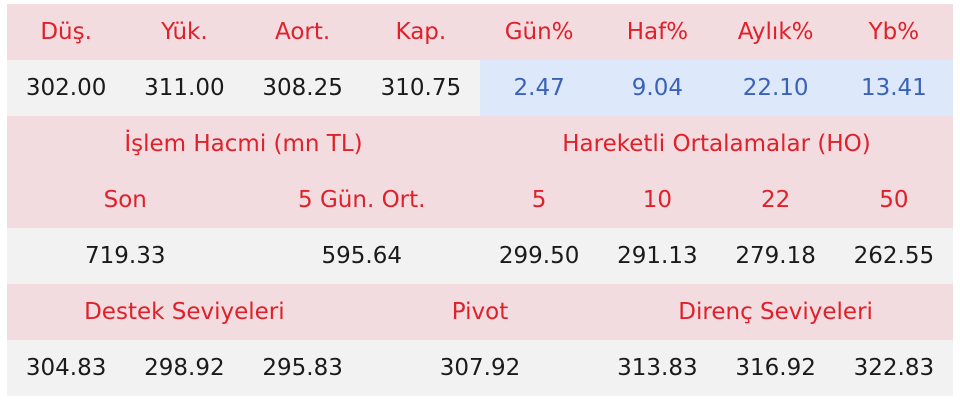  I want to click on pivot-label: Pivot, so click(480, 312).